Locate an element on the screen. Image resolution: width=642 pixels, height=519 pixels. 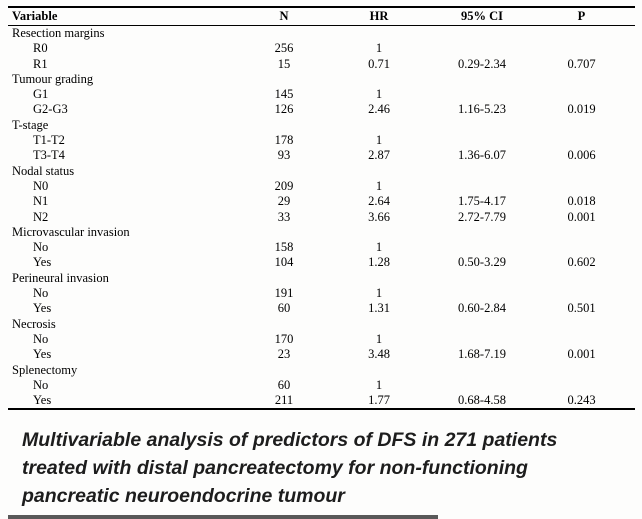
table-row: T3-T4 93 2.87 1.36-6.07 0.006 is located at coordinates (321, 155).